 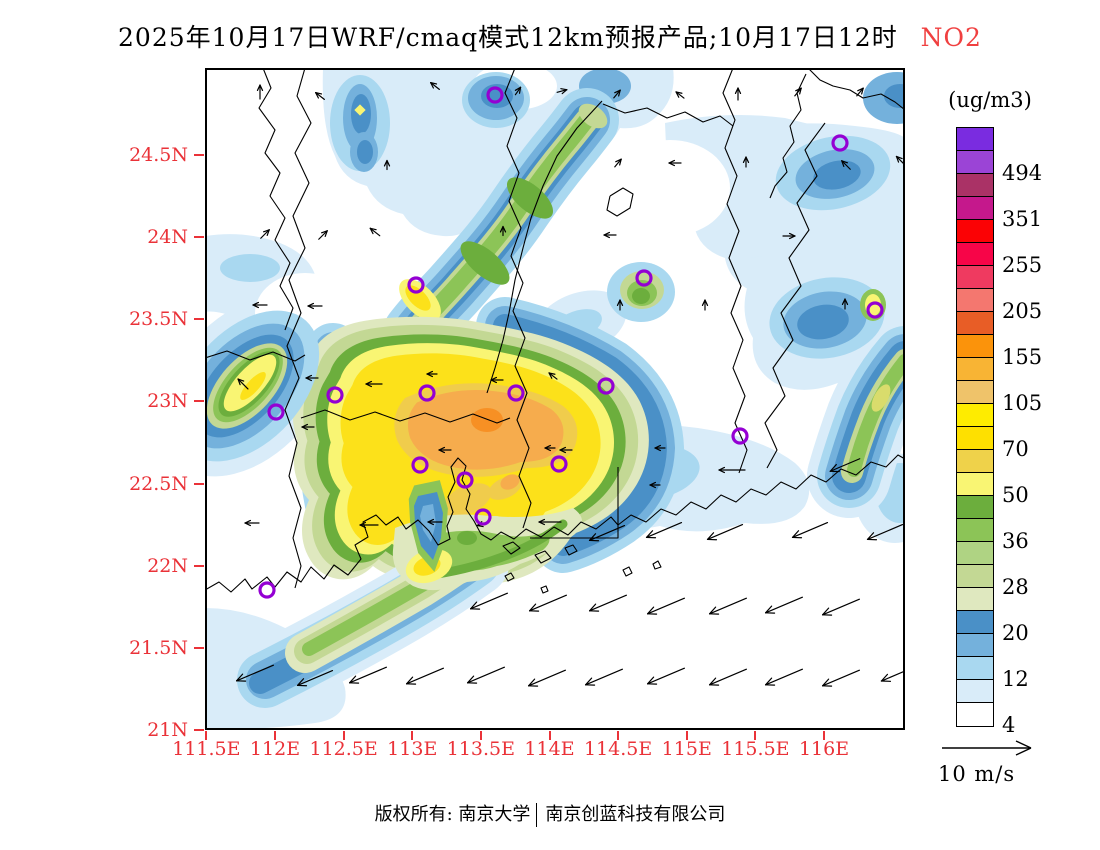 I want to click on title-pollutant: NO2, so click(x=951, y=37).